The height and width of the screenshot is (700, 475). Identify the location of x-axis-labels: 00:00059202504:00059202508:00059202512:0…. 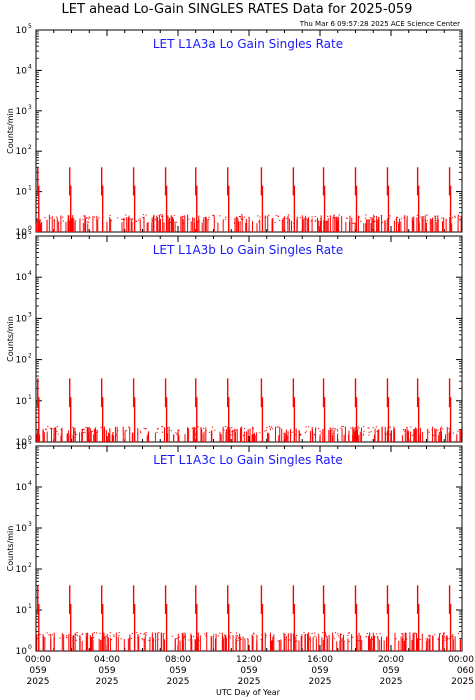
(249, 671).